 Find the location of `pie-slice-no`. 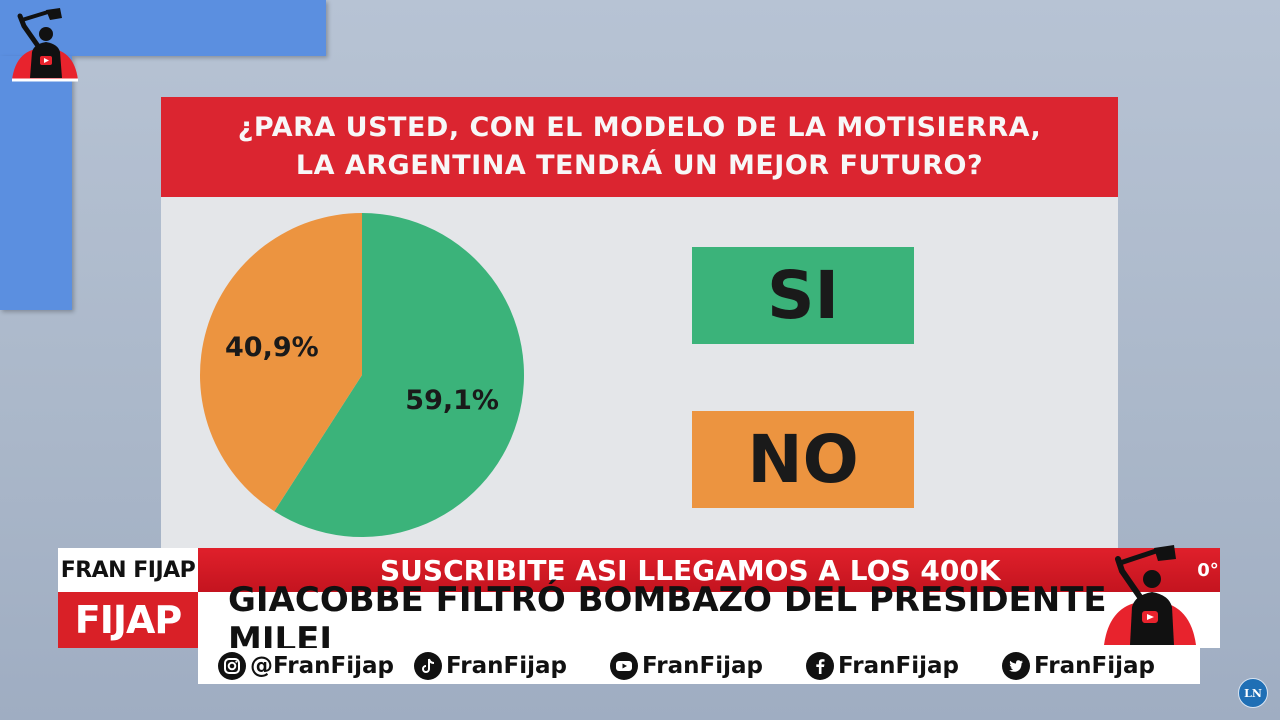

pie-slice-no is located at coordinates (280, 362).